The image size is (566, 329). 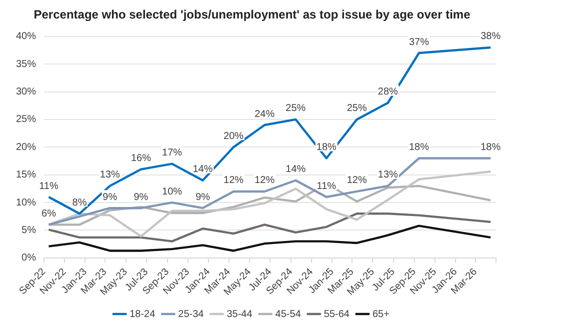 What do you see at coordinates (419, 42) in the screenshot?
I see `data-label: 37%` at bounding box center [419, 42].